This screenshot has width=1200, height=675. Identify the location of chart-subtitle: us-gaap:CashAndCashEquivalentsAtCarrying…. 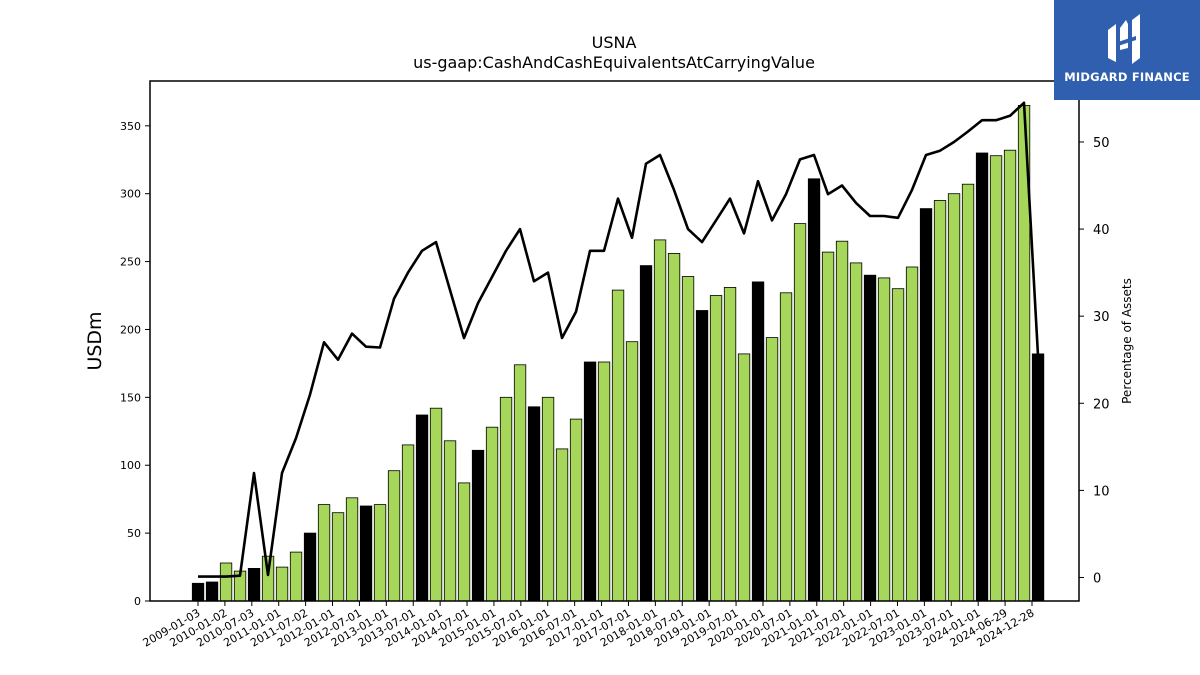
(614, 62).